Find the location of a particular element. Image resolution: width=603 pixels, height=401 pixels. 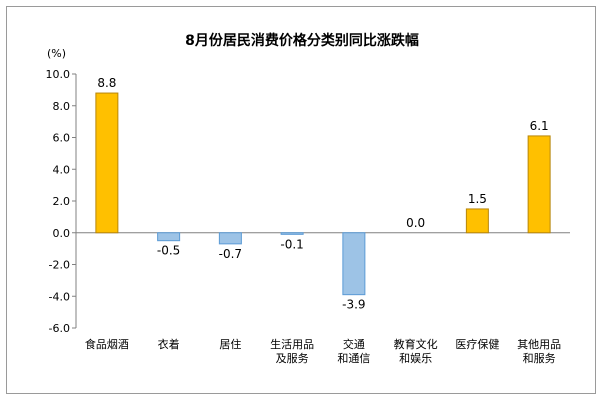

y-tick-label: 8.0 is located at coordinates (62, 106).